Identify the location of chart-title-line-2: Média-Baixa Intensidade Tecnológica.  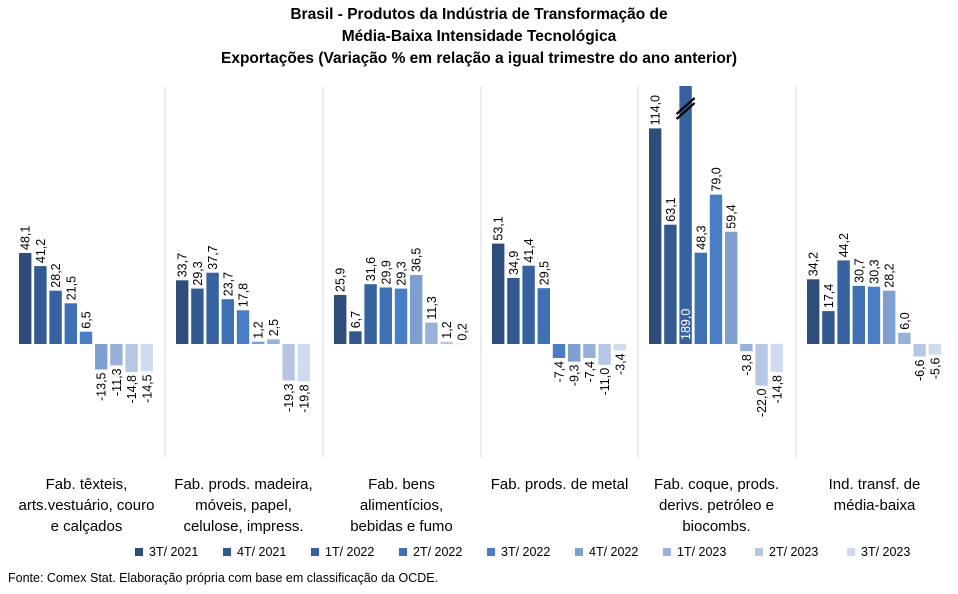
(479, 36).